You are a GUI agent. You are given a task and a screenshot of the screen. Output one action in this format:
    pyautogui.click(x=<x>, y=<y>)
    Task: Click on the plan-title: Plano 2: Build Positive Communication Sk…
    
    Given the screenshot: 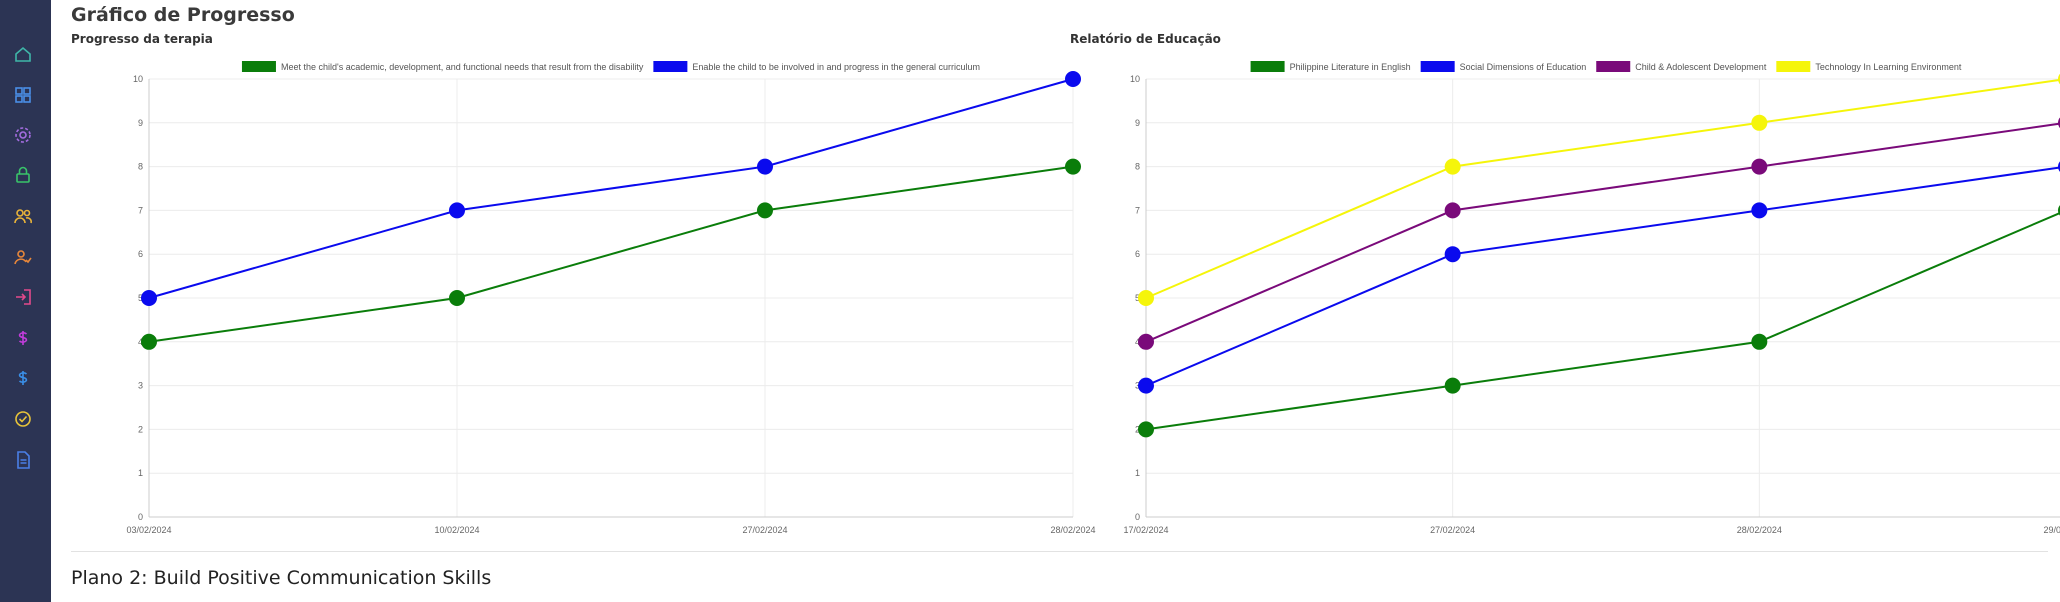 What is the action you would take?
    pyautogui.click(x=281, y=578)
    